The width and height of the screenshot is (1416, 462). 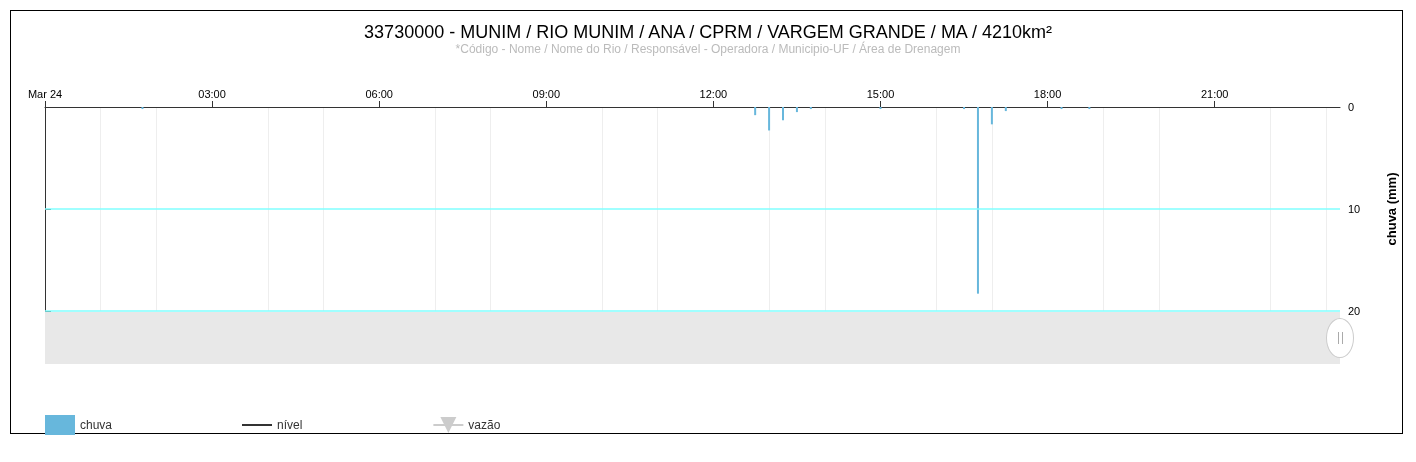 I want to click on legend-label: vazão, so click(x=484, y=425).